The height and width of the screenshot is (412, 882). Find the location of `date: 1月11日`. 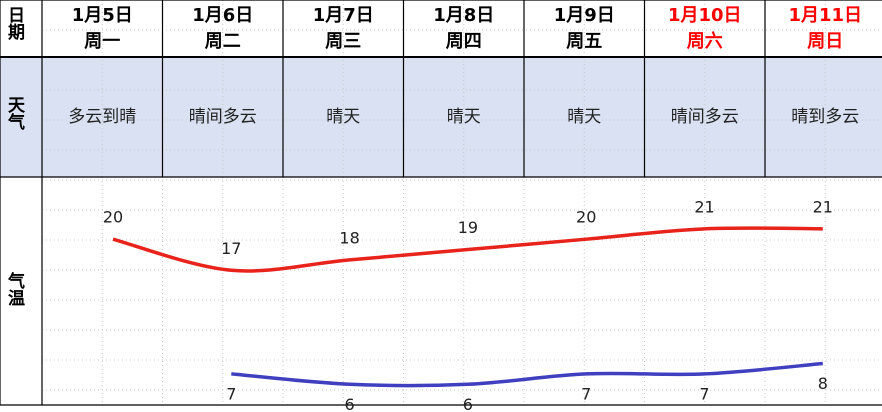

date: 1月11日 is located at coordinates (825, 15).